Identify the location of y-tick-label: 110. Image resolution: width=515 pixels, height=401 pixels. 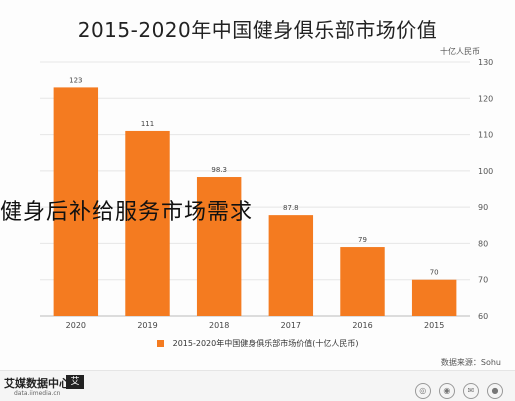
(485, 135).